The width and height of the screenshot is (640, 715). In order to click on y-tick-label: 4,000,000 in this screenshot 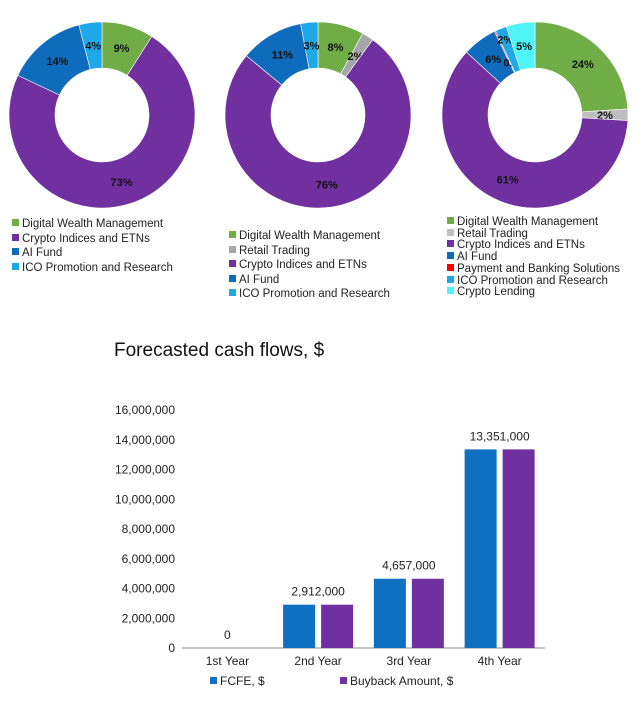, I will do `click(149, 589)`.